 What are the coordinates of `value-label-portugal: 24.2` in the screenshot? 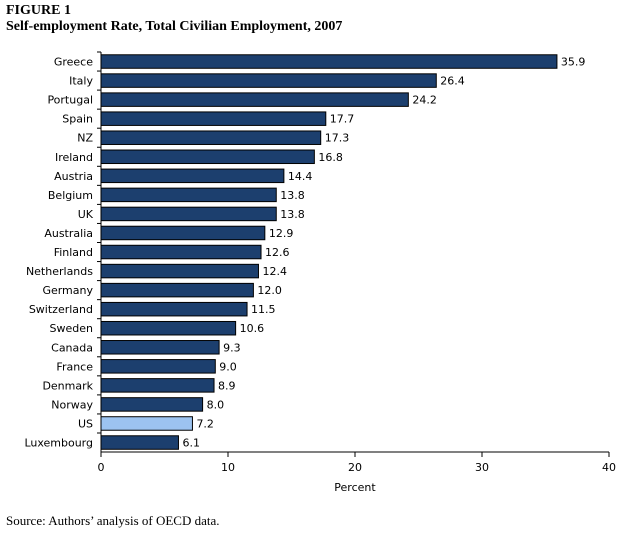 It's located at (424, 100).